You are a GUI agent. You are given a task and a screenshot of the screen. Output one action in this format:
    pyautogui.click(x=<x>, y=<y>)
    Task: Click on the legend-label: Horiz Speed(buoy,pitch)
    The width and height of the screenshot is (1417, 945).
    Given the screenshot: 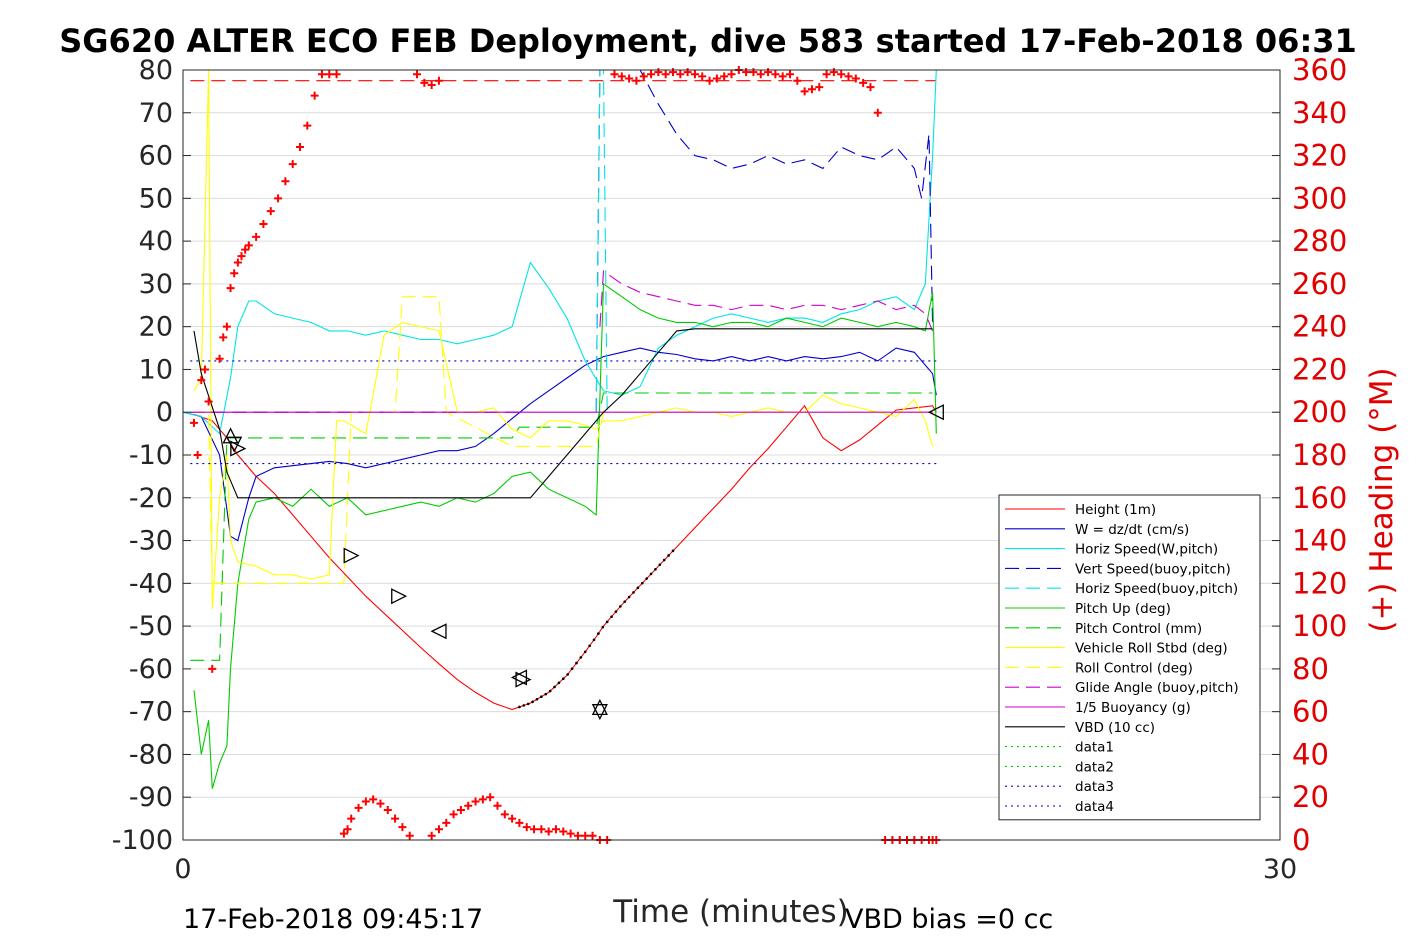 What is the action you would take?
    pyautogui.click(x=1156, y=589)
    